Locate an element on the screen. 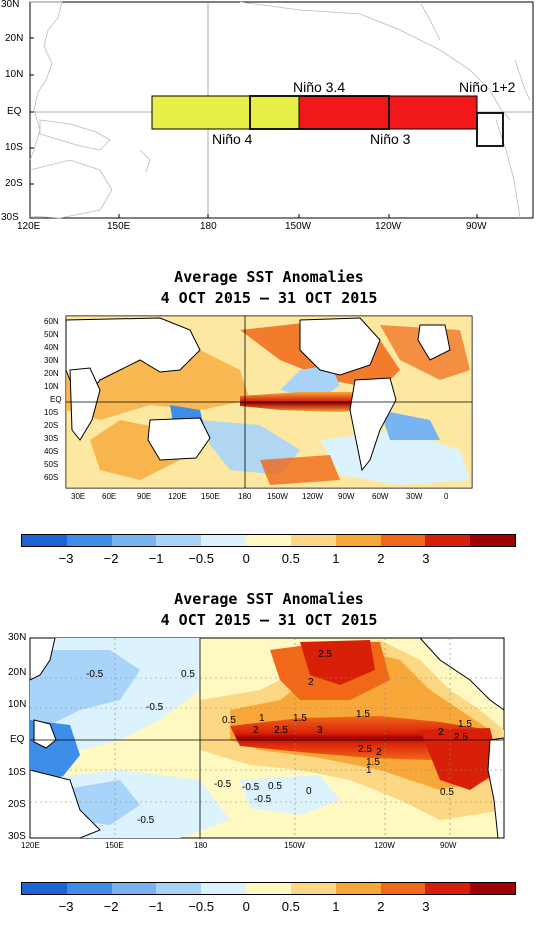 The height and width of the screenshot is (930, 538). global-lon-120w: 120W is located at coordinates (312, 496).